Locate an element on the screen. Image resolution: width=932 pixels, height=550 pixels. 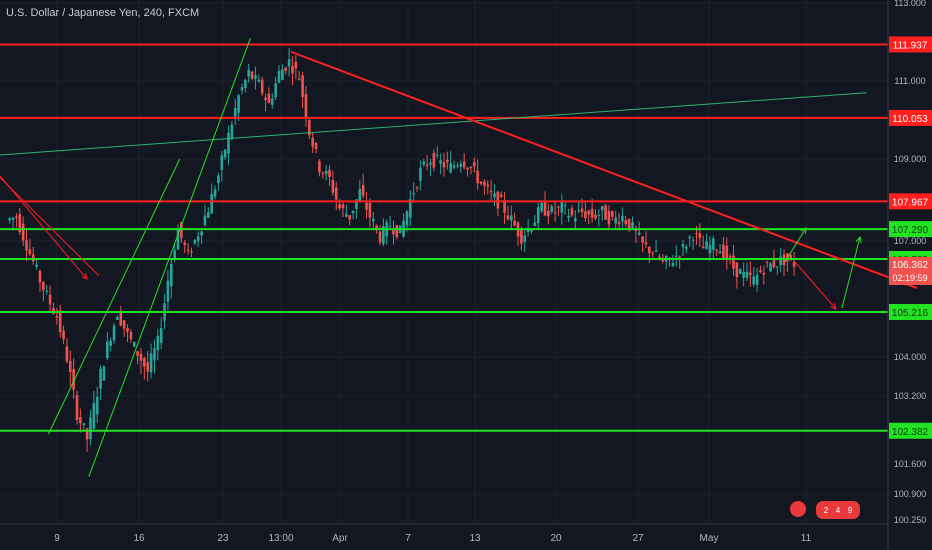
y-tick-label: 103.200 is located at coordinates (910, 396).